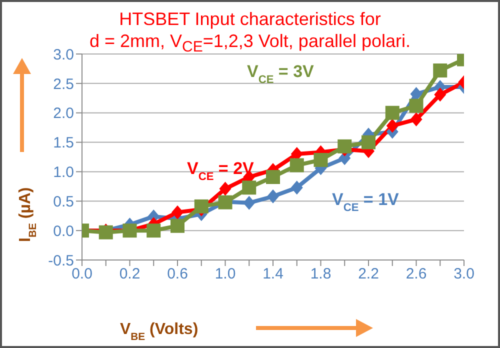  Describe the element at coordinates (159, 331) in the screenshot. I see `x-axis-title: V$_{BE}$ (Volts)` at that location.